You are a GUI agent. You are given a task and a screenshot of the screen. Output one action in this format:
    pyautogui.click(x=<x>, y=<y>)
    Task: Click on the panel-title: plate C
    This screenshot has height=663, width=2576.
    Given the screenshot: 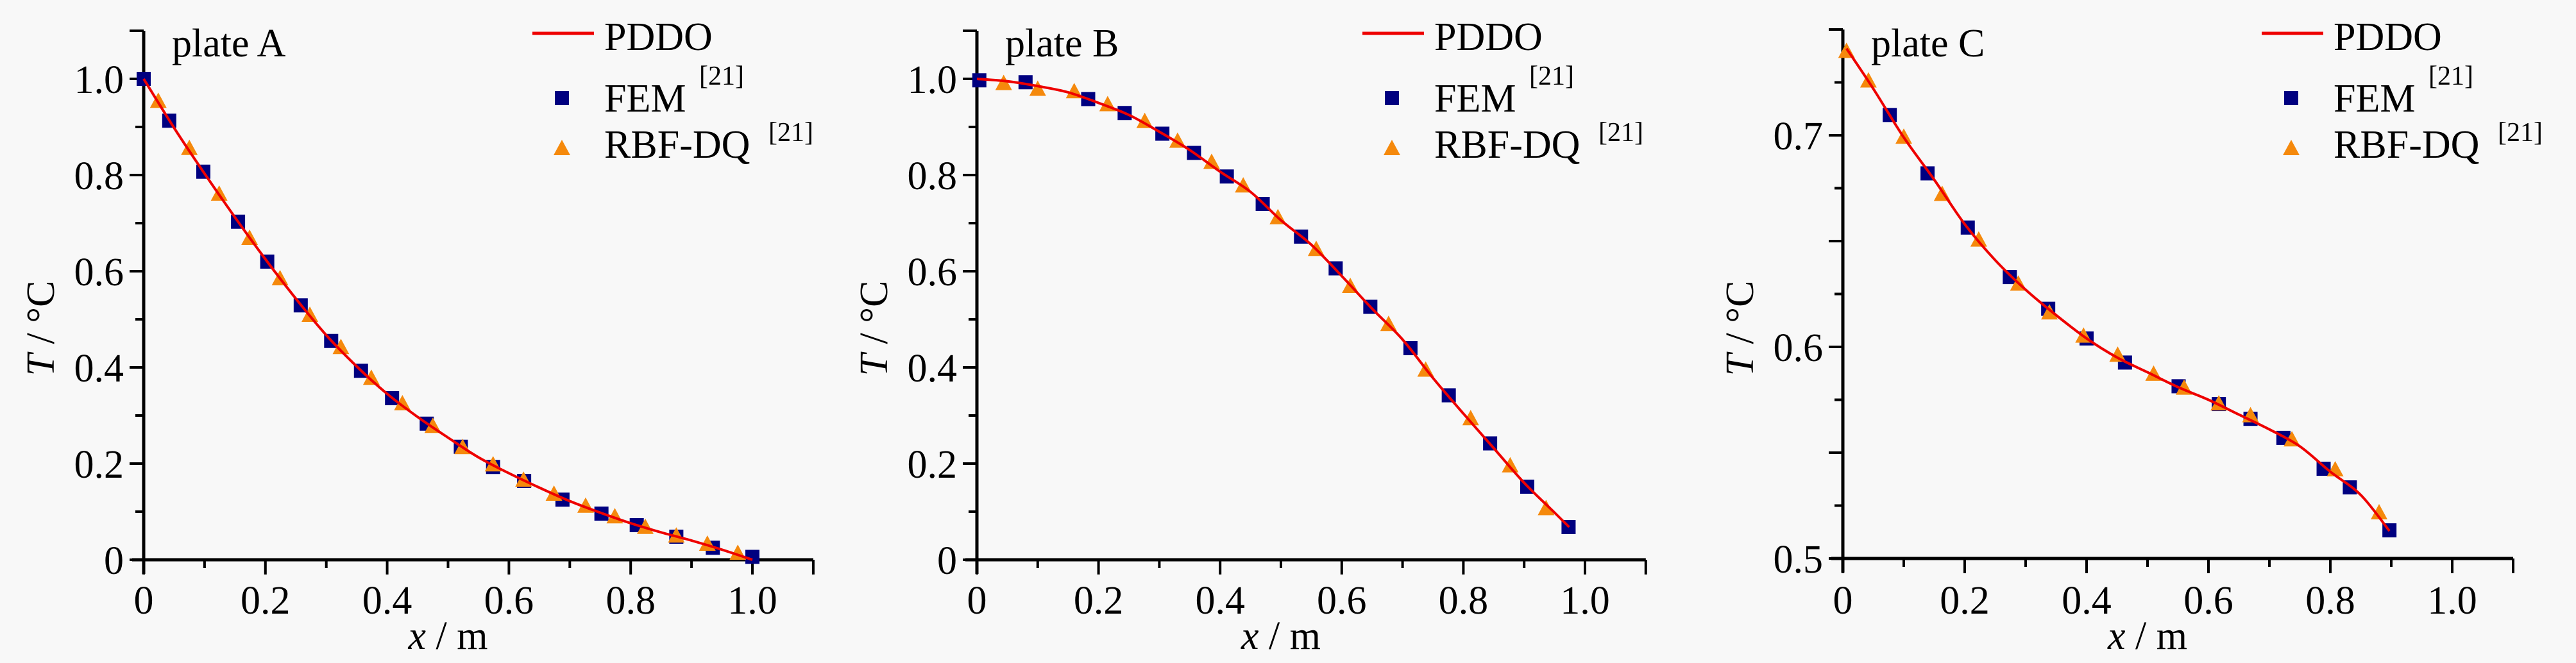 What is the action you would take?
    pyautogui.click(x=1928, y=44)
    